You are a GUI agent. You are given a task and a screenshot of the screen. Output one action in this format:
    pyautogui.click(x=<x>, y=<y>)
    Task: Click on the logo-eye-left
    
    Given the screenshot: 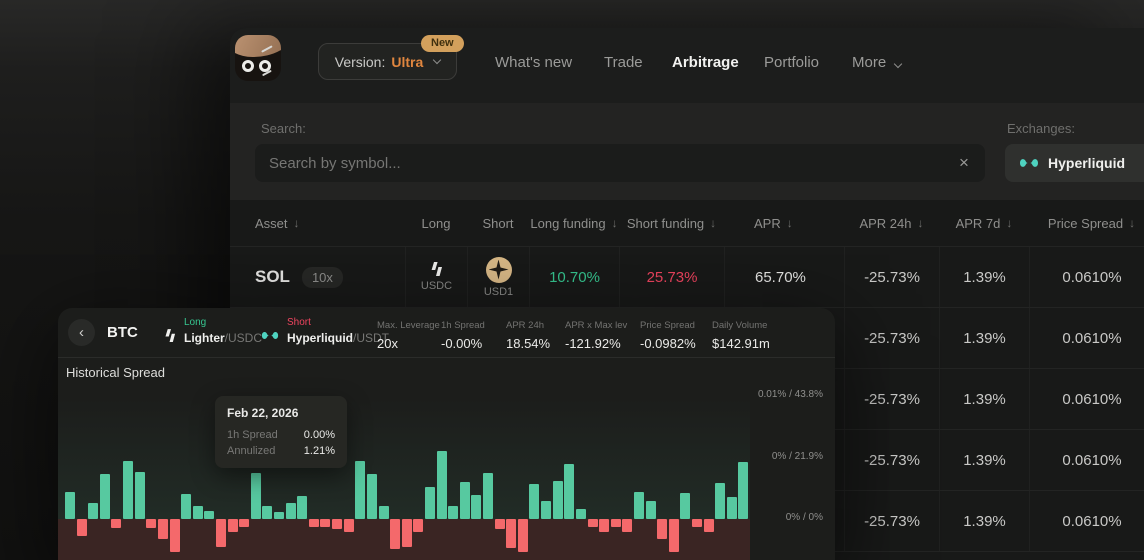 What is the action you would take?
    pyautogui.click(x=248, y=66)
    